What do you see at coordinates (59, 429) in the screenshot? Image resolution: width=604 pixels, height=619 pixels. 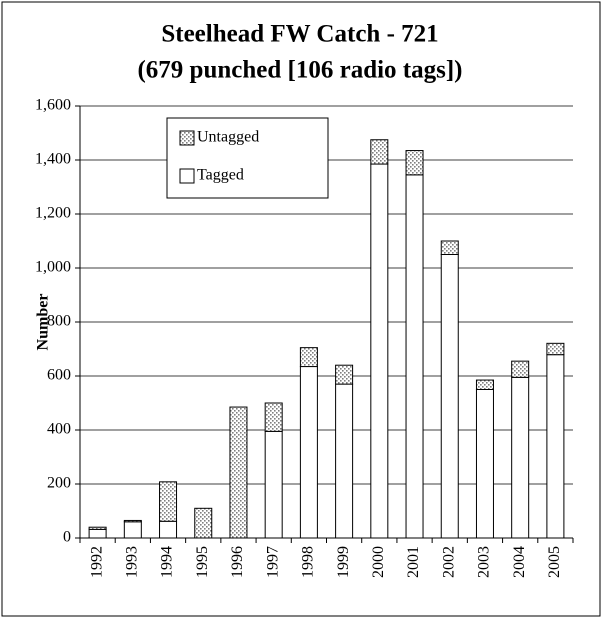 I see `y-tick-label: 400` at bounding box center [59, 429].